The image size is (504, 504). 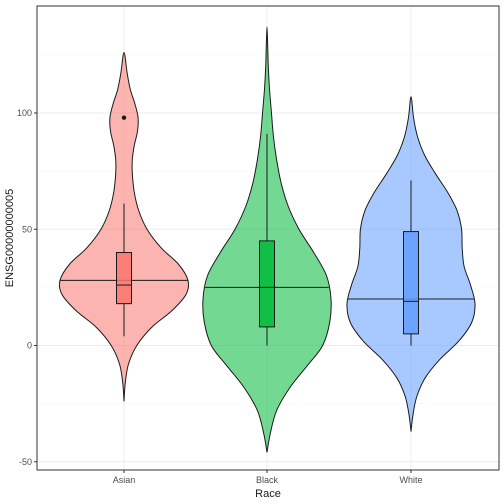 I want to click on outlier-point-asian, so click(x=124, y=117).